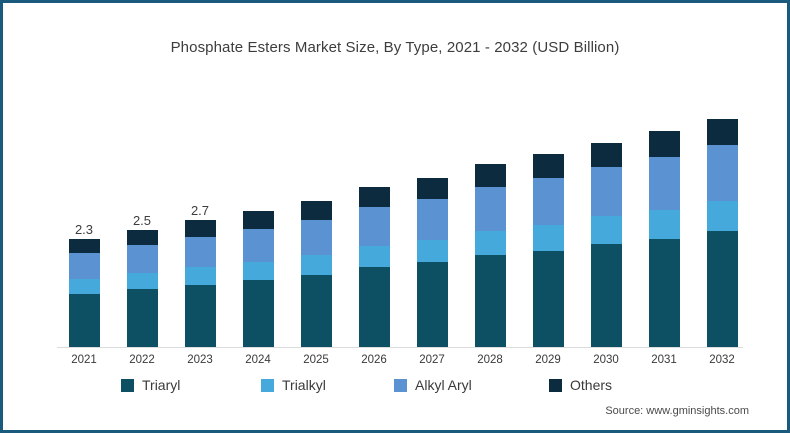  What do you see at coordinates (677, 411) in the screenshot?
I see `source-attribution: Source: www.gminsights.com` at bounding box center [677, 411].